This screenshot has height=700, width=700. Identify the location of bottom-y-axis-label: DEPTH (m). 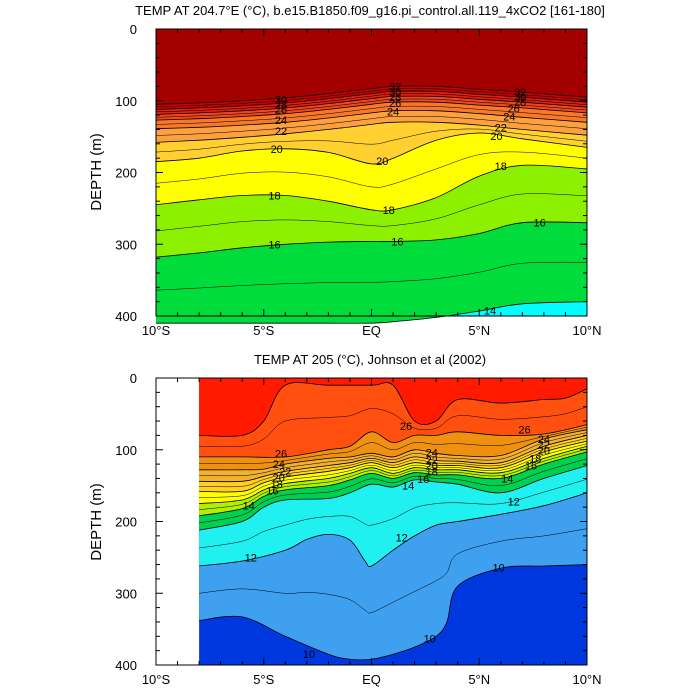
(96, 522).